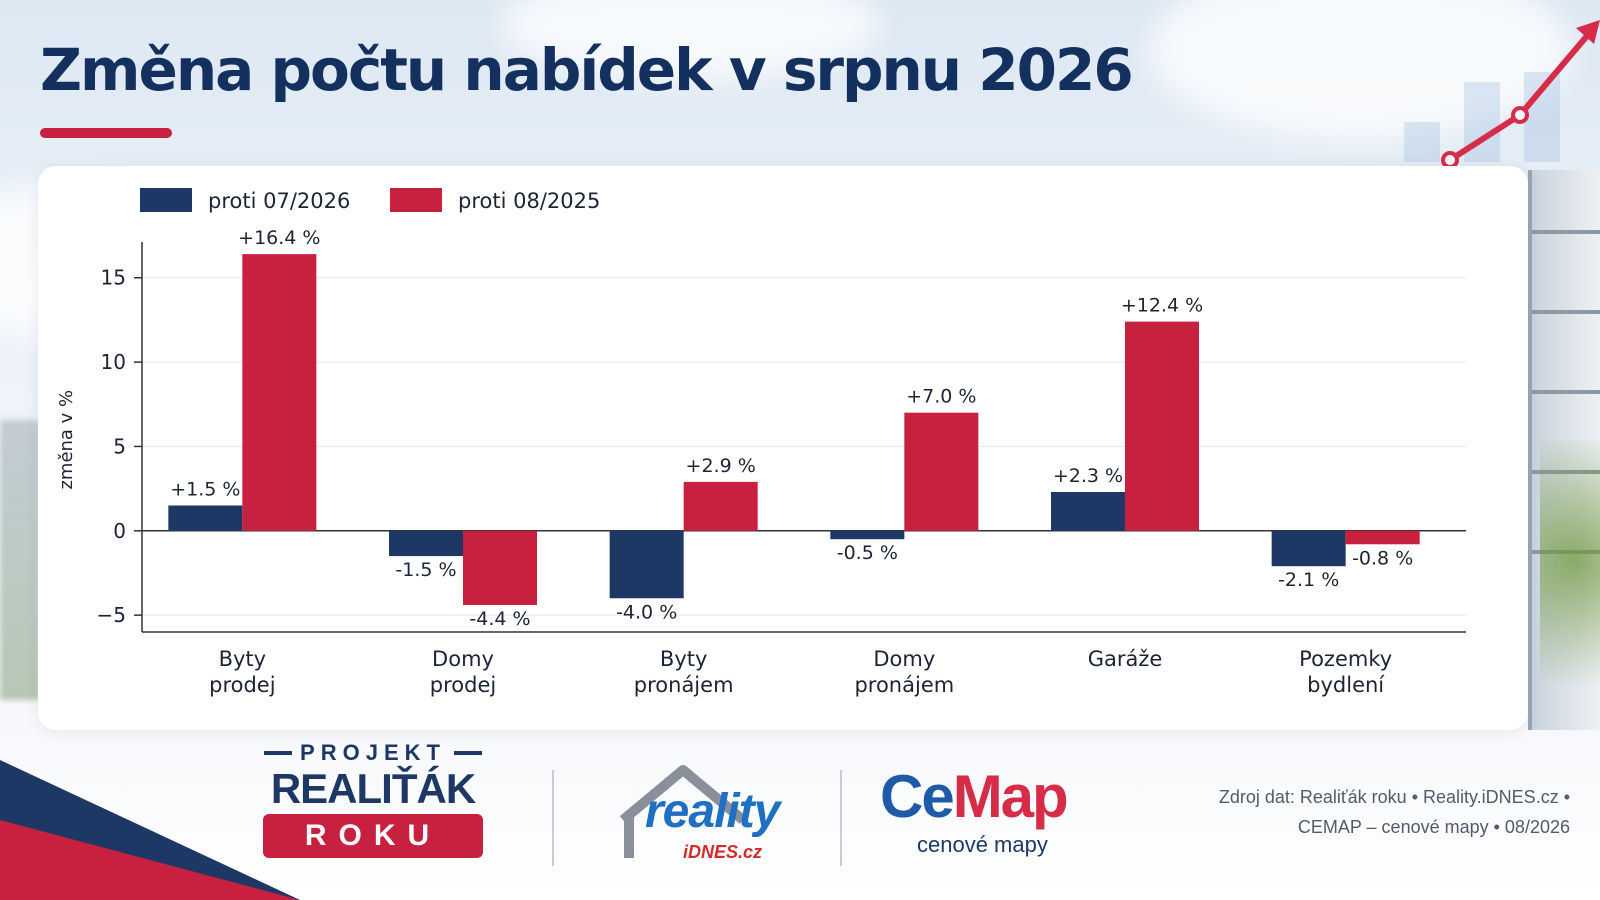 This screenshot has width=1600, height=900. What do you see at coordinates (113, 278) in the screenshot?
I see `y-tick-label: 15` at bounding box center [113, 278].